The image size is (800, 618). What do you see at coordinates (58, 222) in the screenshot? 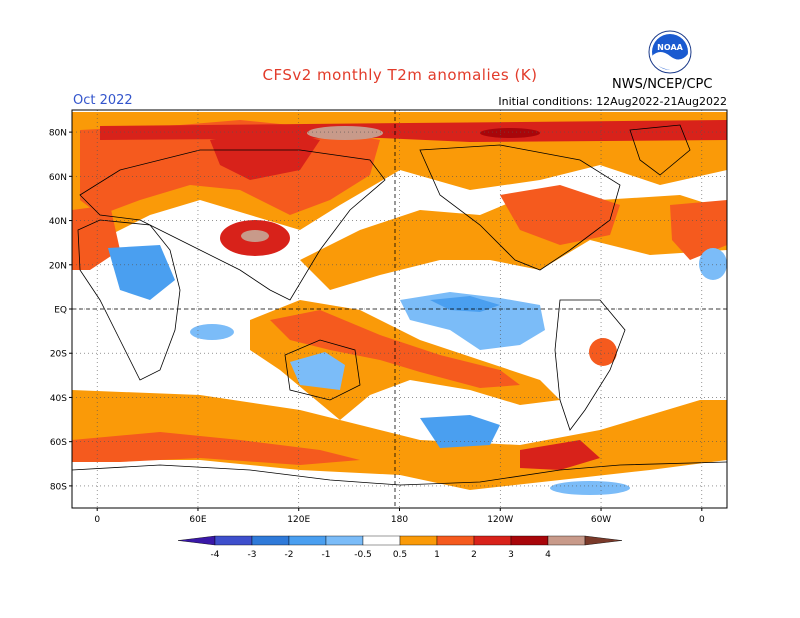
I see `lat-tick-label: 40N` at bounding box center [58, 222].